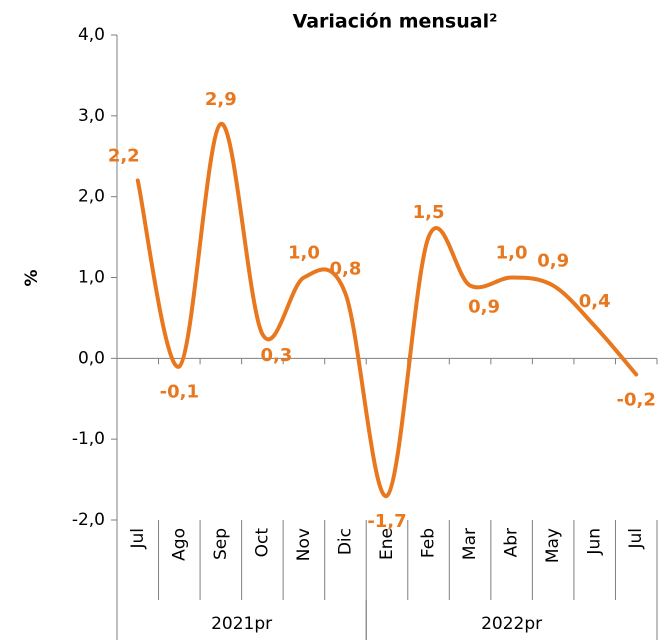 The width and height of the screenshot is (658, 640). Describe the element at coordinates (512, 542) in the screenshot. I see `x-tick-label: Abr` at that location.